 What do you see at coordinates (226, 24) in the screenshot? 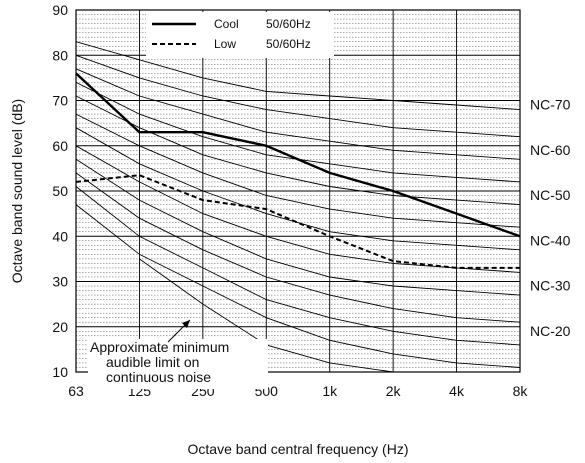
I see `legend-label: Cool` at bounding box center [226, 24].